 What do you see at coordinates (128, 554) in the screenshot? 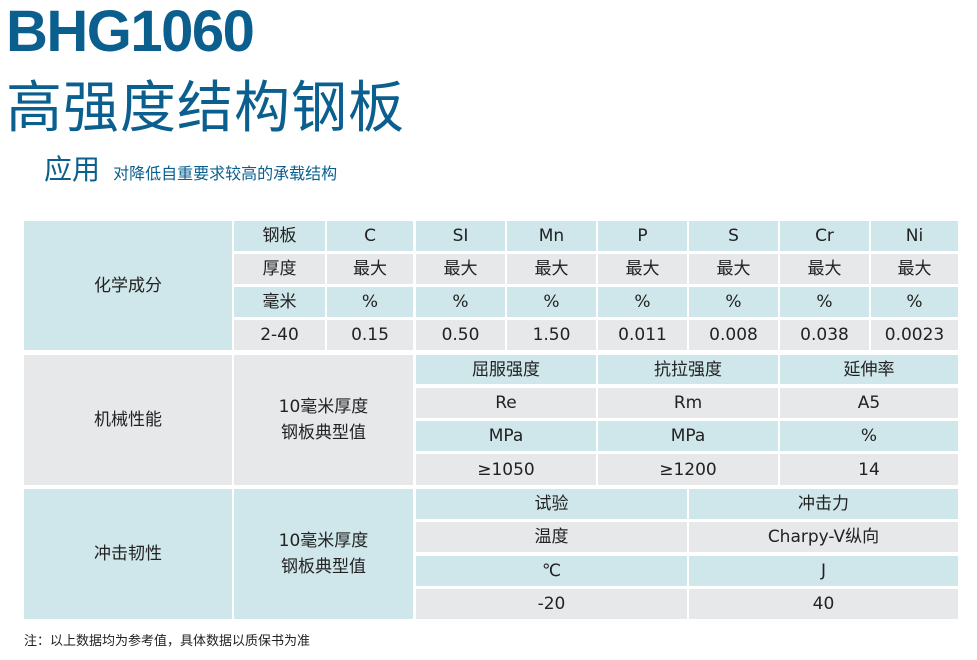
I see `impact-section-title: 冲击韧性` at bounding box center [128, 554].